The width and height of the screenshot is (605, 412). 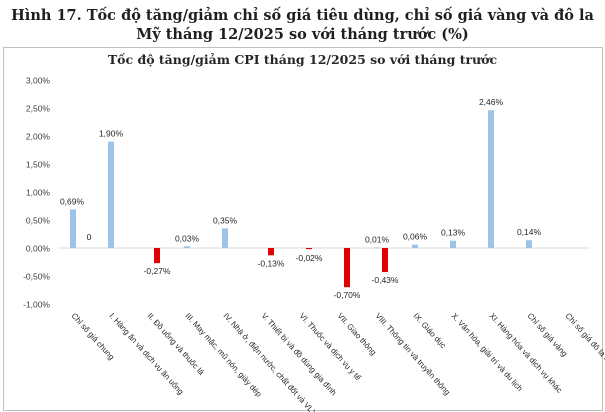 I want to click on data-label: -0,27%, so click(x=157, y=271).